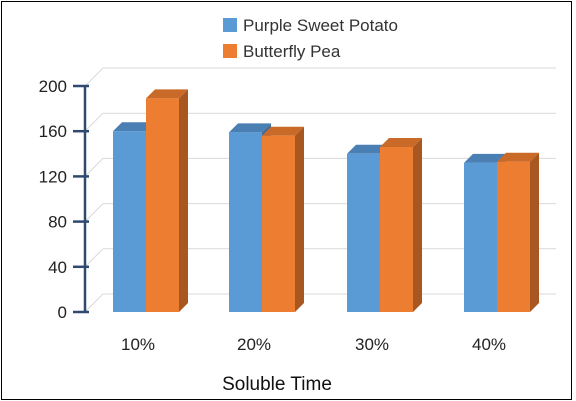 Image resolution: width=576 pixels, height=401 pixels. I want to click on x-axis-title: Soluble Time, so click(277, 384).